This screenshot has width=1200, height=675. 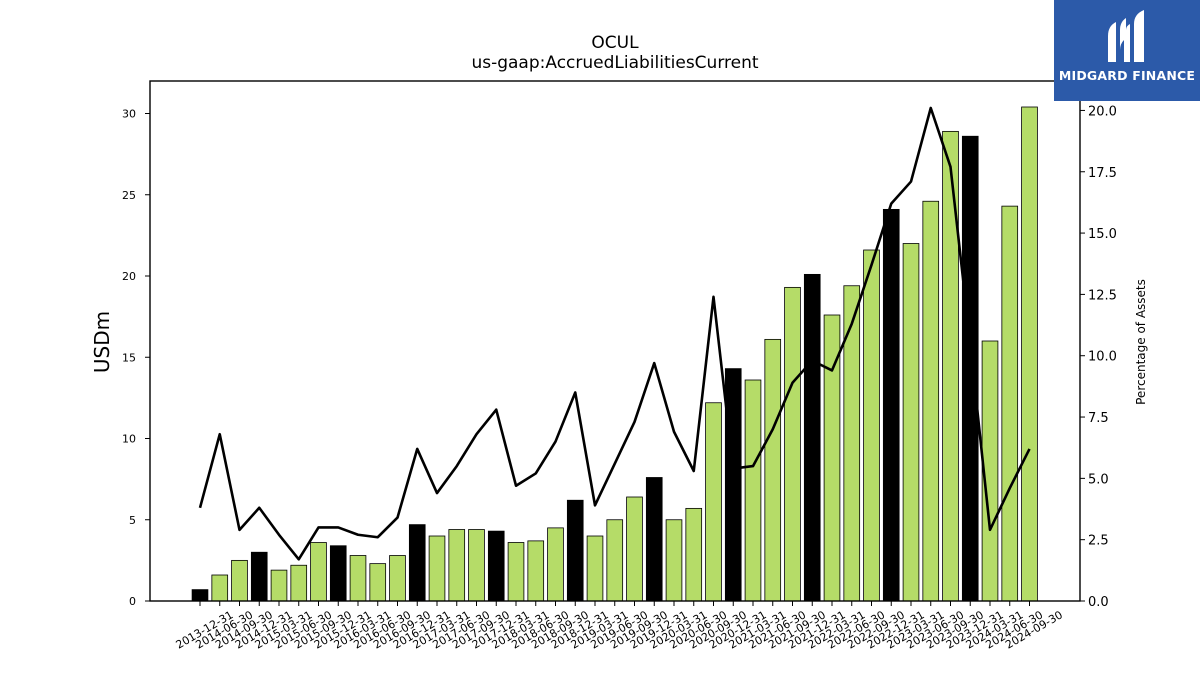 I want to click on y2-axis-label: Percentage of Assets, so click(x=1141, y=342).